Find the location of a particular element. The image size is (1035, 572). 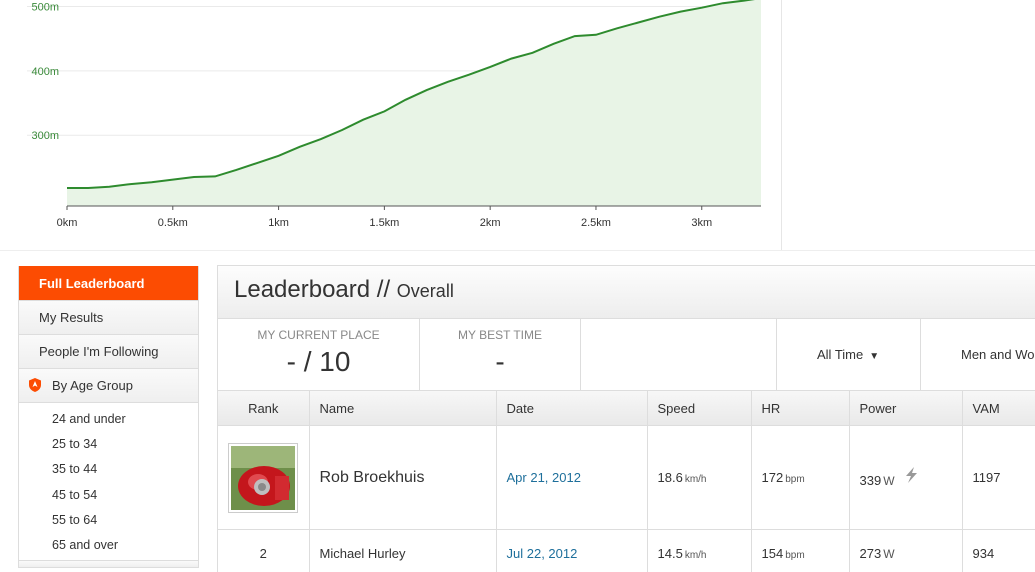

vam-cell: 1197 is located at coordinates (998, 478).